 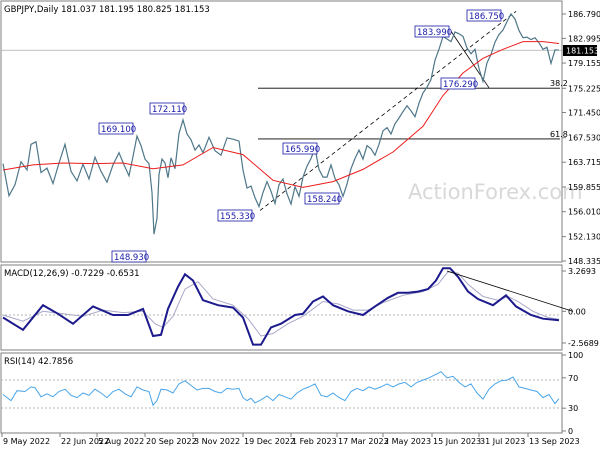 I want to click on price-tick-label: 152.130, so click(x=584, y=237).